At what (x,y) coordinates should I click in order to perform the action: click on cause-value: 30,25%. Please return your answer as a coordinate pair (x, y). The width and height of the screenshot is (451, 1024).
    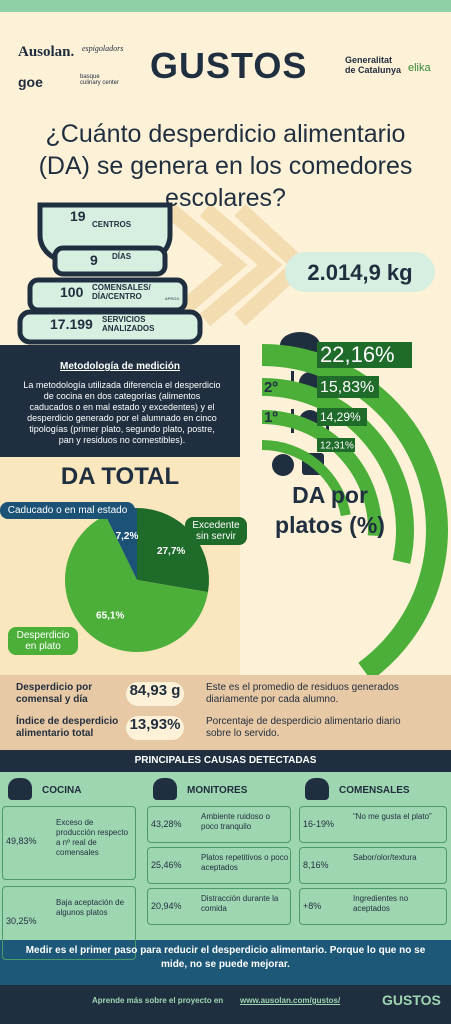
    Looking at the image, I should click on (21, 921).